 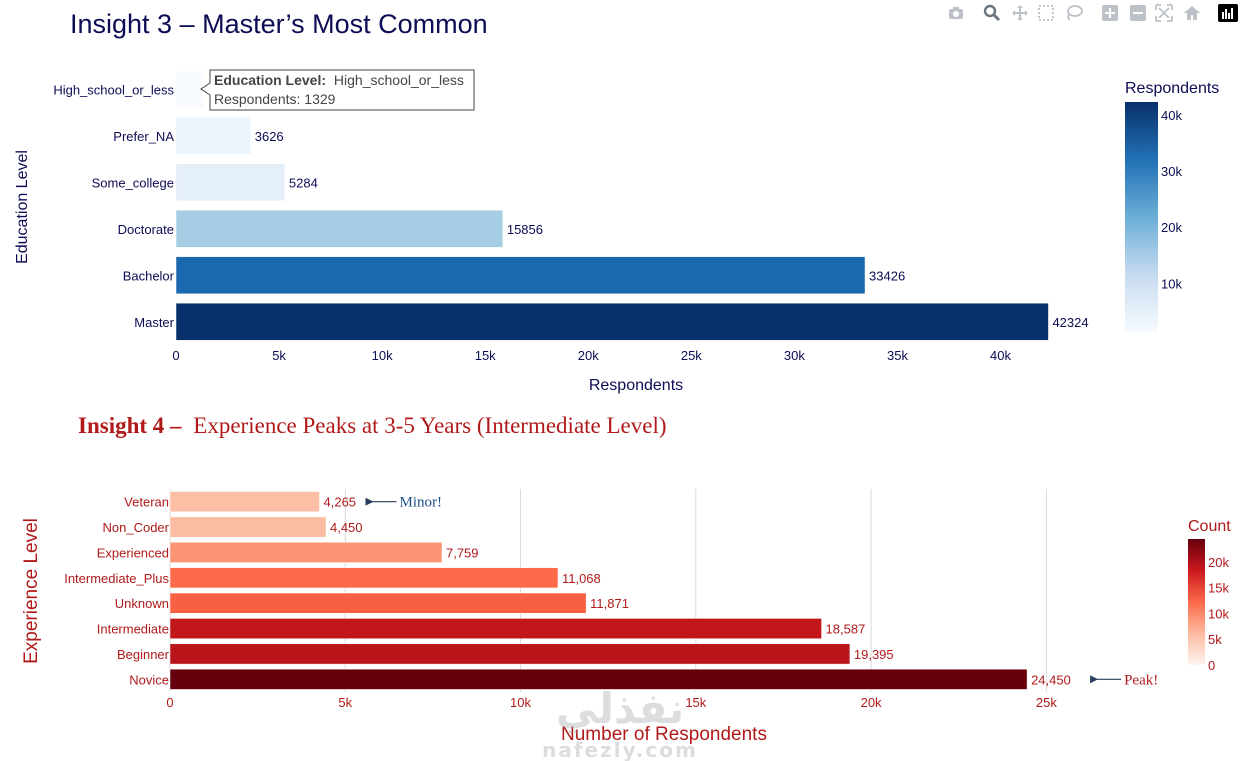 I want to click on chart-2-colorbar-tick: 5k, so click(x=1215, y=639).